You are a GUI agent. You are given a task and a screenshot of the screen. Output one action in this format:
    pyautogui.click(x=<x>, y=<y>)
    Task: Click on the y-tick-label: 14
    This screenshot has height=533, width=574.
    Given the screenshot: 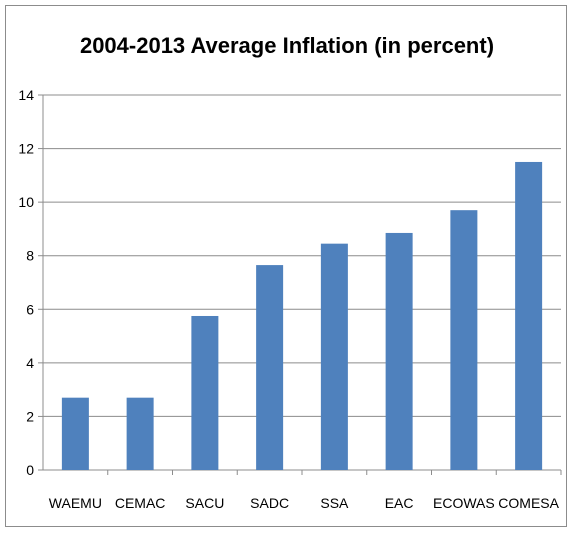 What is the action you would take?
    pyautogui.click(x=26, y=95)
    